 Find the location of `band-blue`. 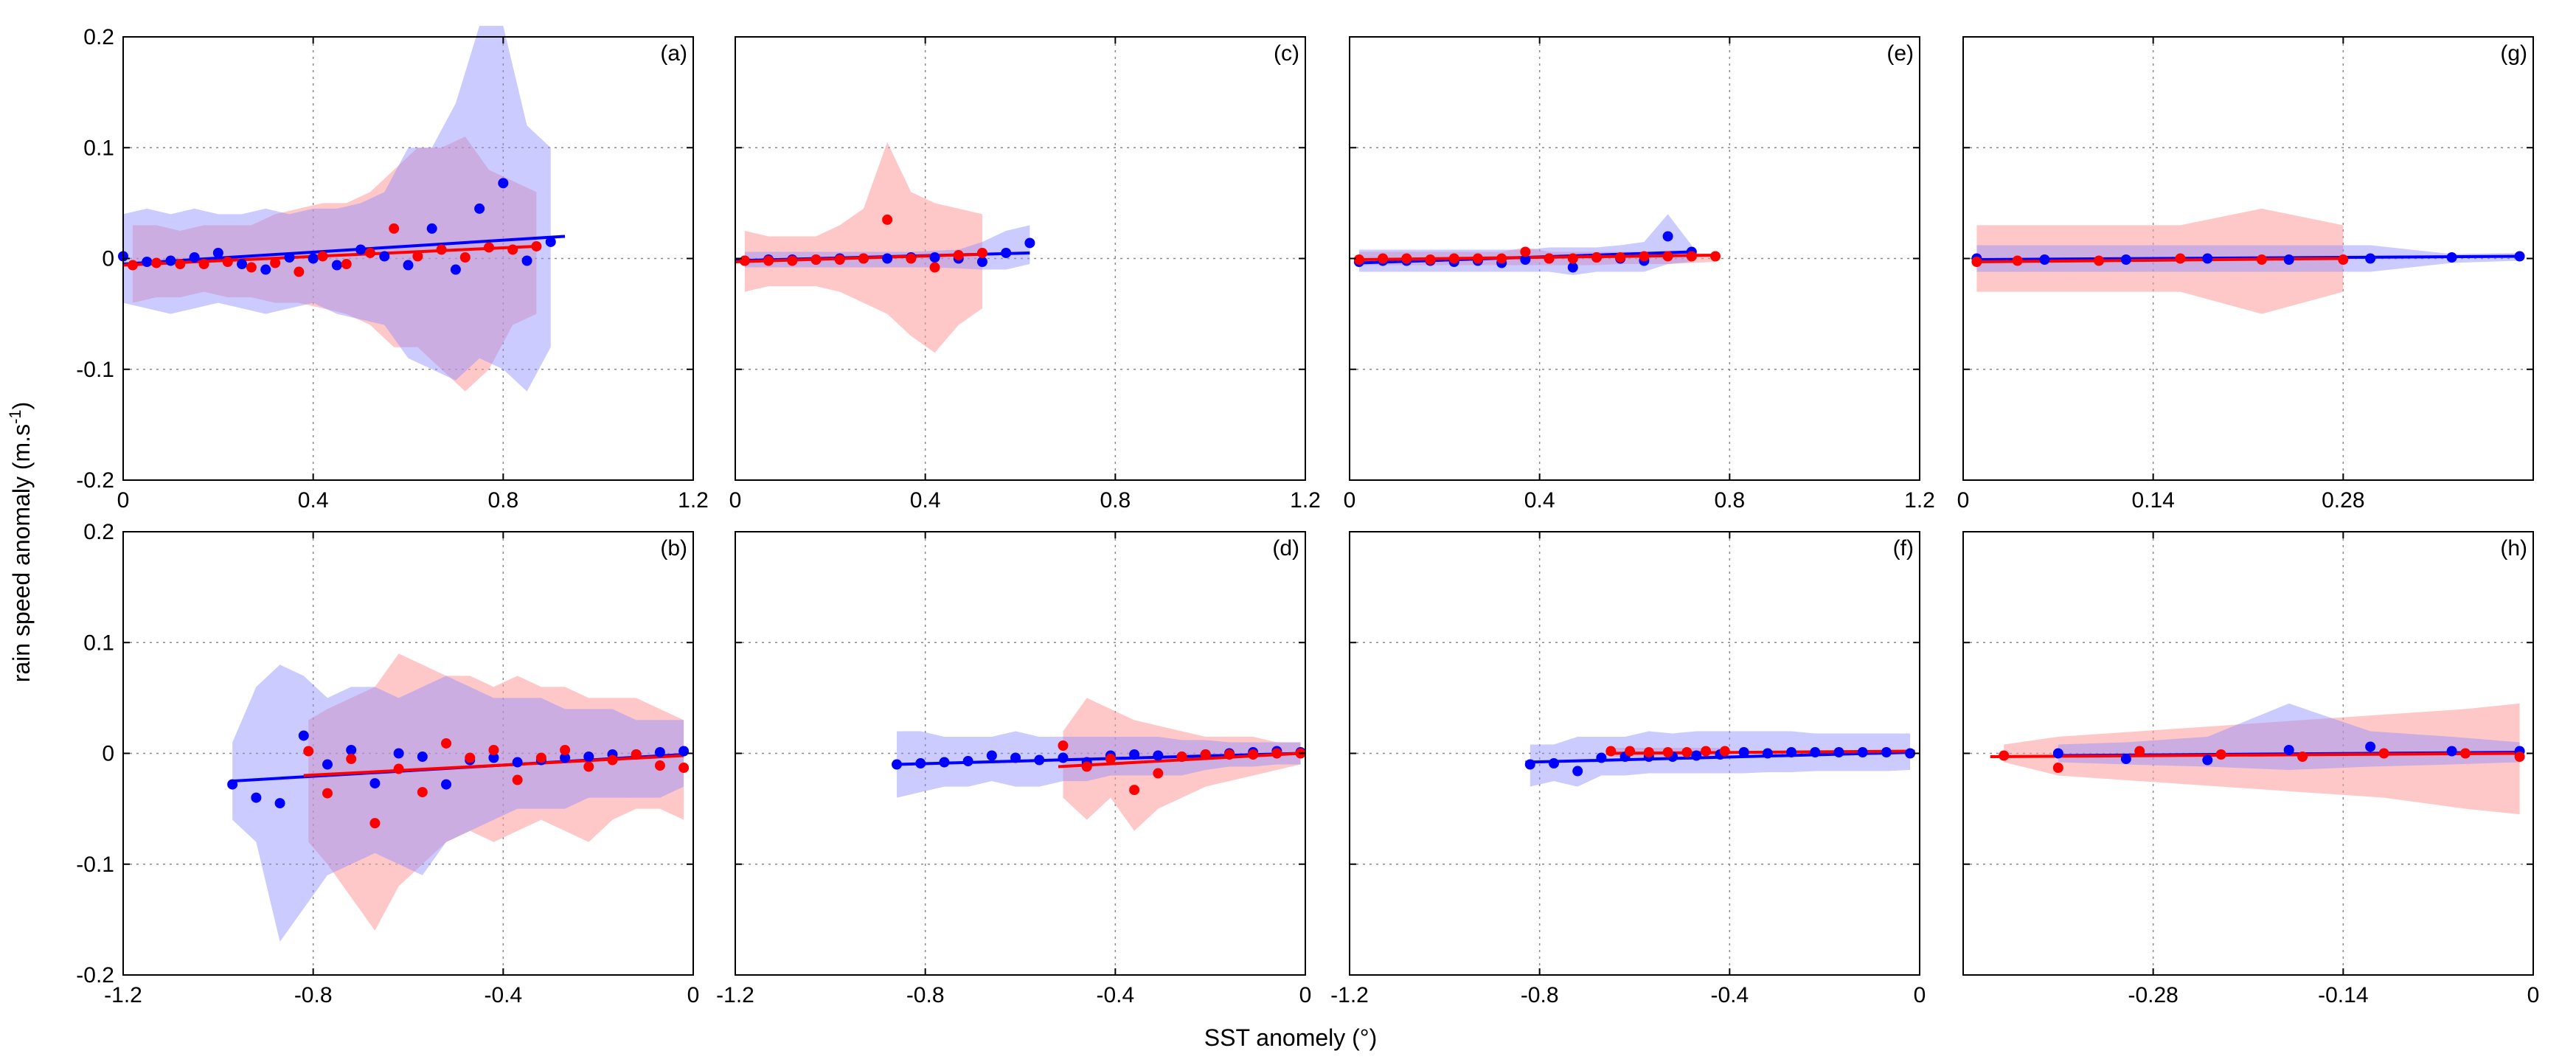

band-blue is located at coordinates (337, 208).